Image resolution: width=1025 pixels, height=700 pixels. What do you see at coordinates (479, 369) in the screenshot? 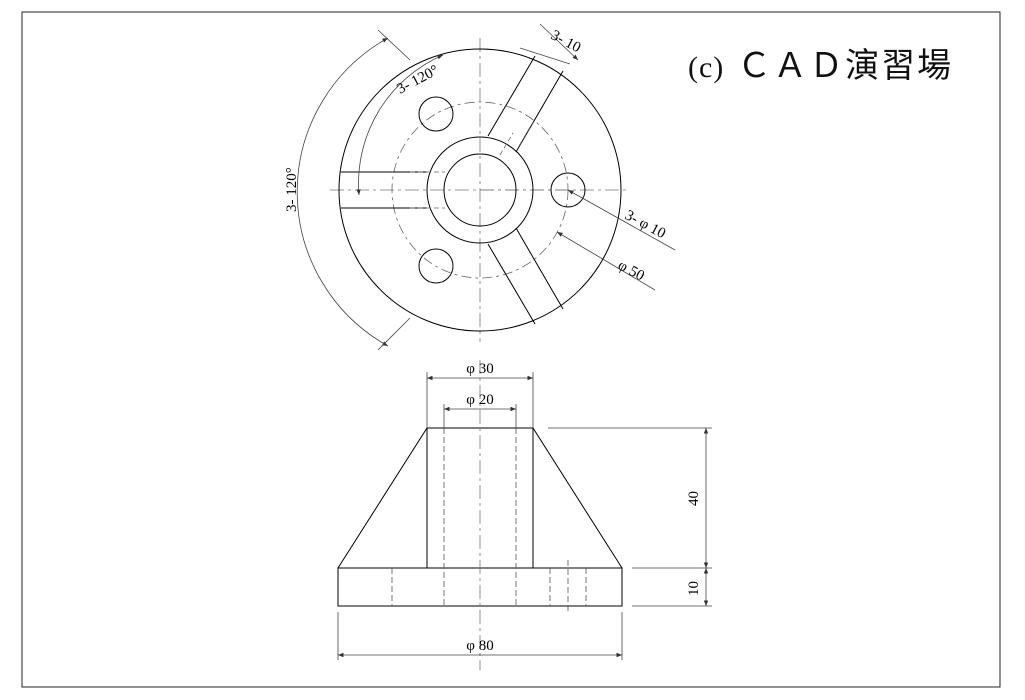
I see `boss-diameter-label: φ 30` at bounding box center [479, 369].